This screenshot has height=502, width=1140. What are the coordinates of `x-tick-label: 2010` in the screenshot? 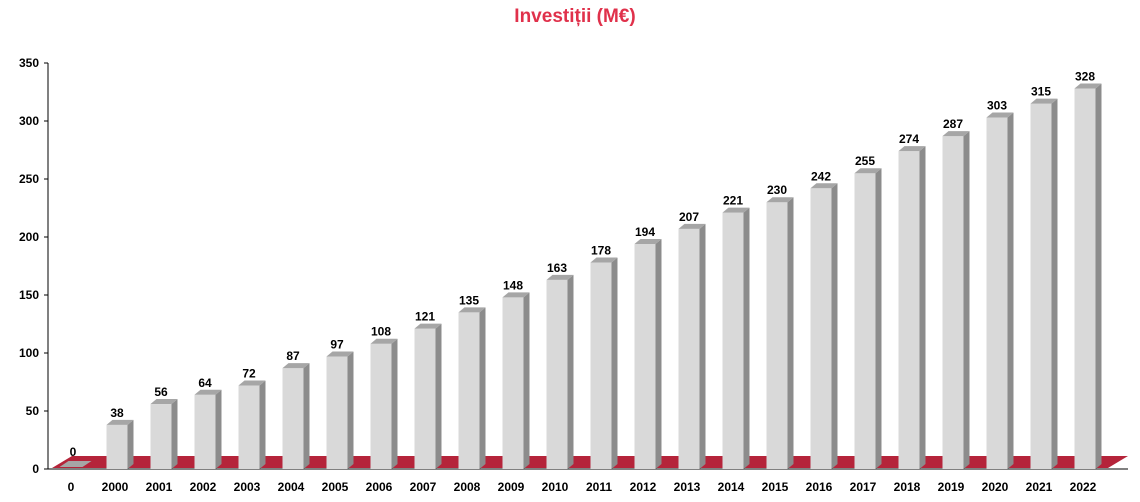 It's located at (555, 487).